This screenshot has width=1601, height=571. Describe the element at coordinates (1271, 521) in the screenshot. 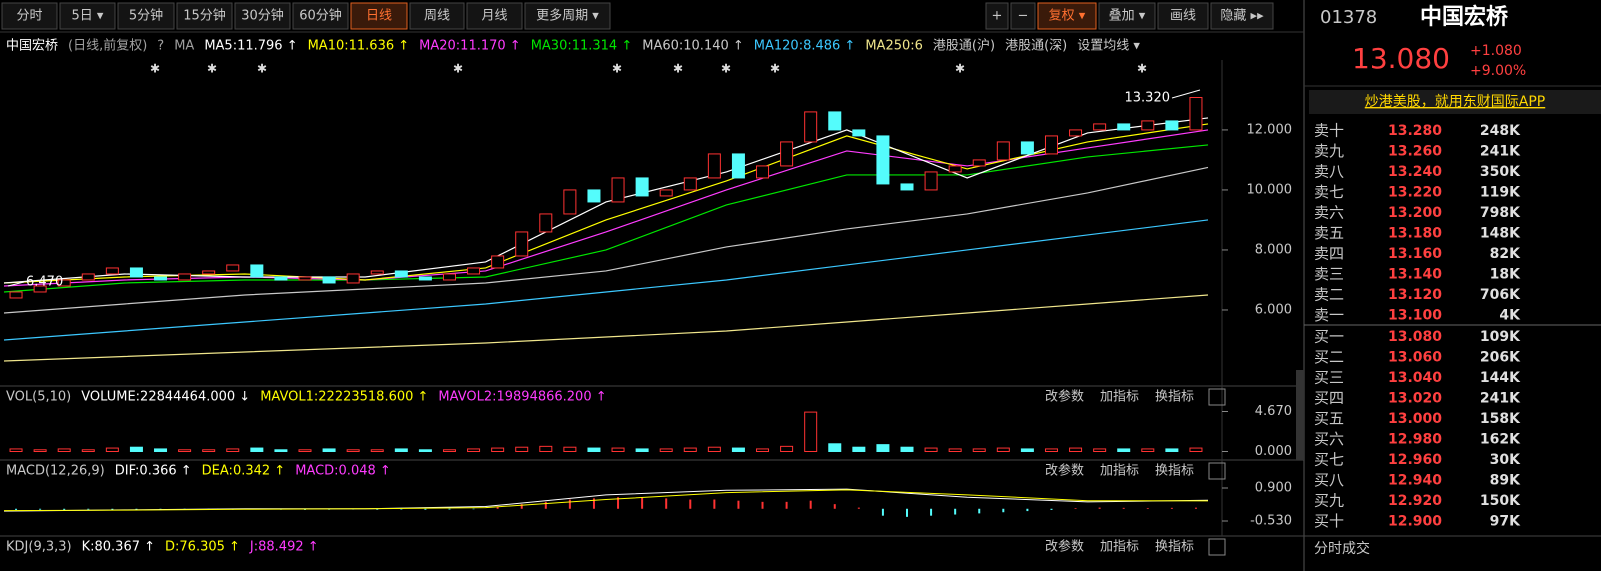

I see `y-tick-label: -0.530` at that location.